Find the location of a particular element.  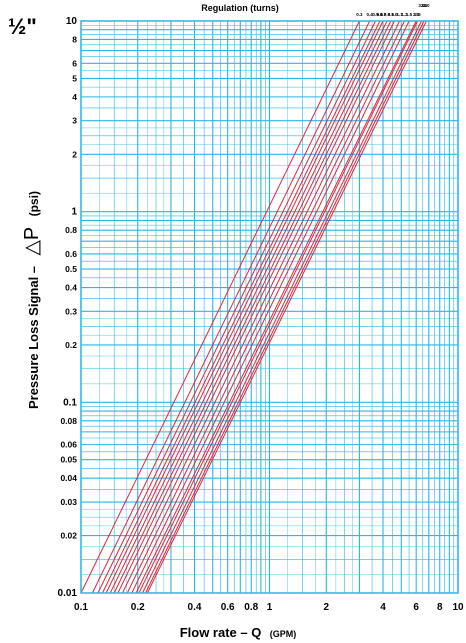

series-label: 2.0 is located at coordinates (416, 14).